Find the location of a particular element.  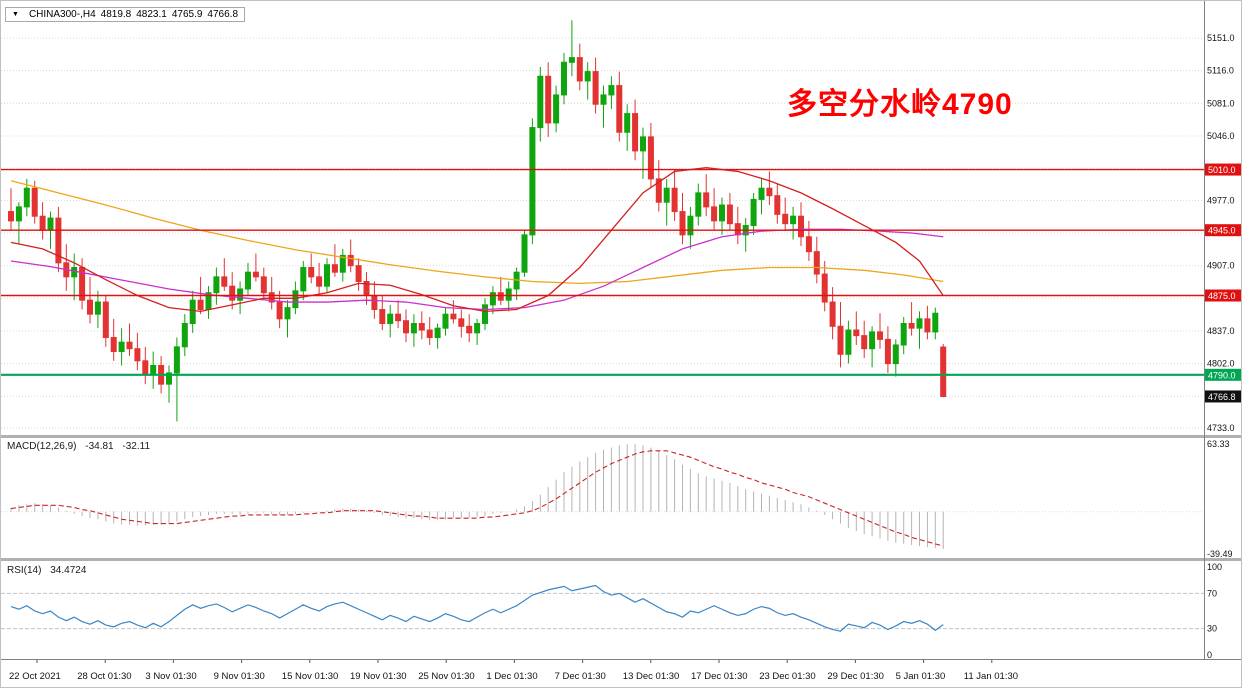

svg-text: 15 Nov 01:30 is located at coordinates (310, 676).